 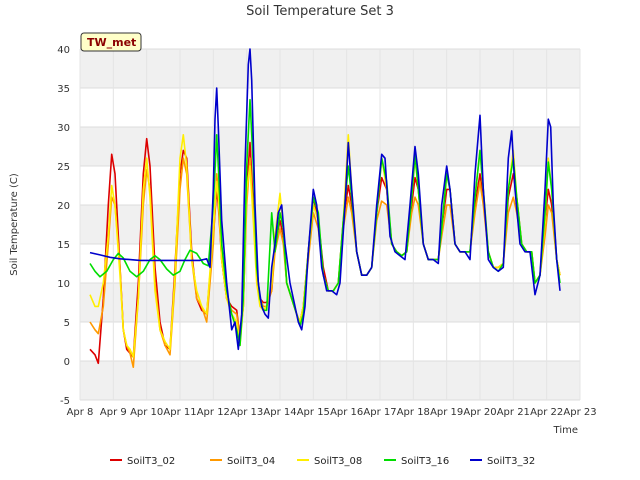 I want to click on y-tick-label: -5, so click(x=65, y=401).